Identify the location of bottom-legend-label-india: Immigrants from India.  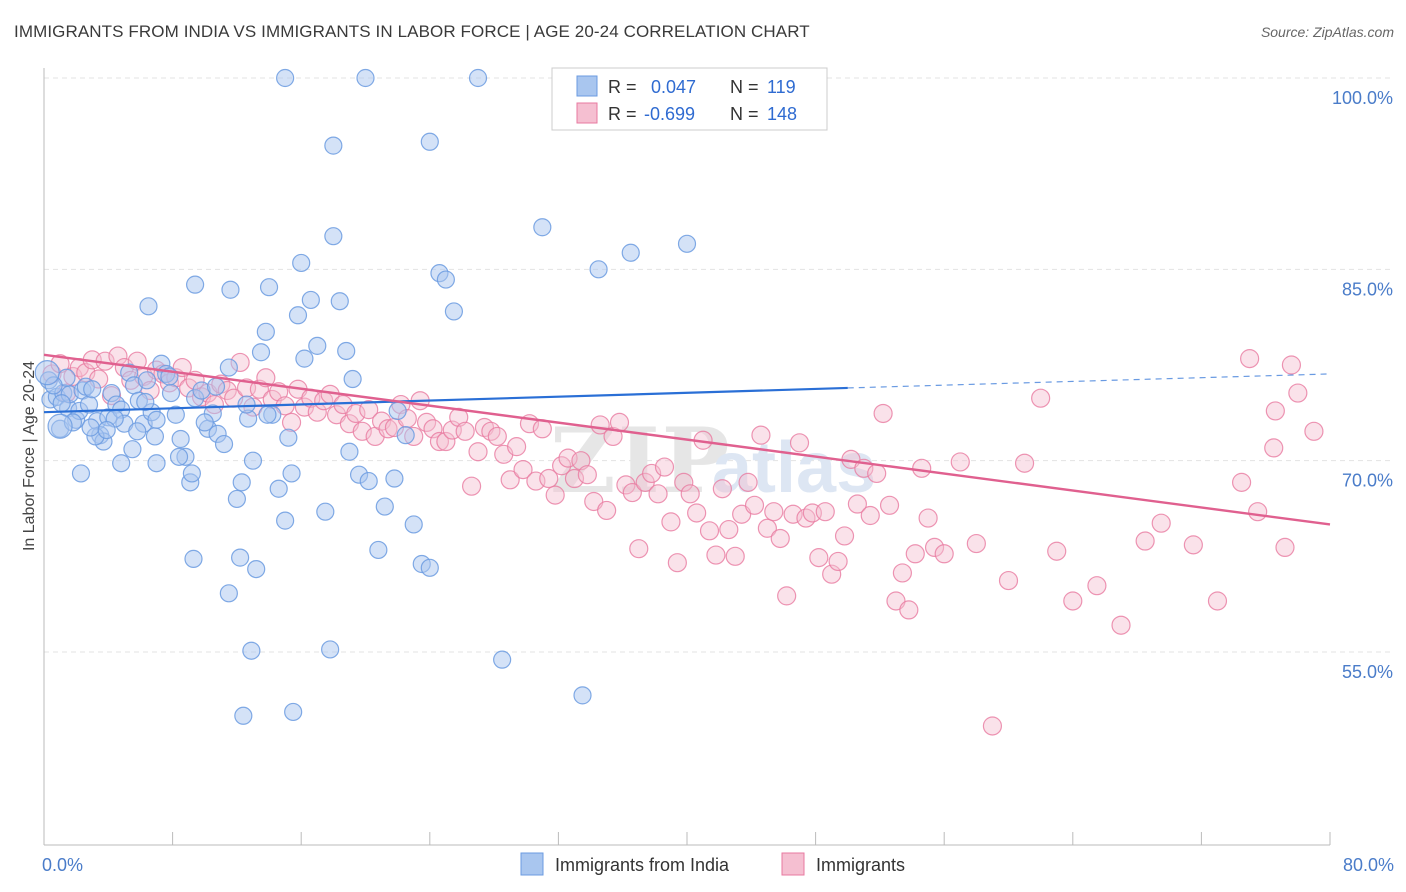
(642, 865).